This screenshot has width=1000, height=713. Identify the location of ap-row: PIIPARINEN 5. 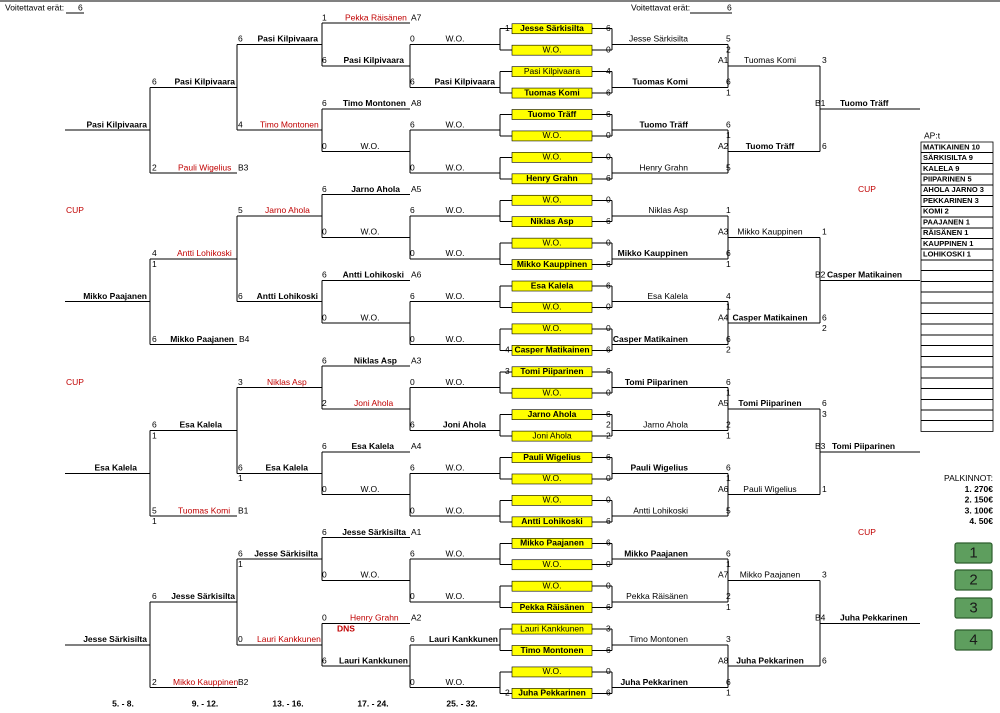
(947, 179).